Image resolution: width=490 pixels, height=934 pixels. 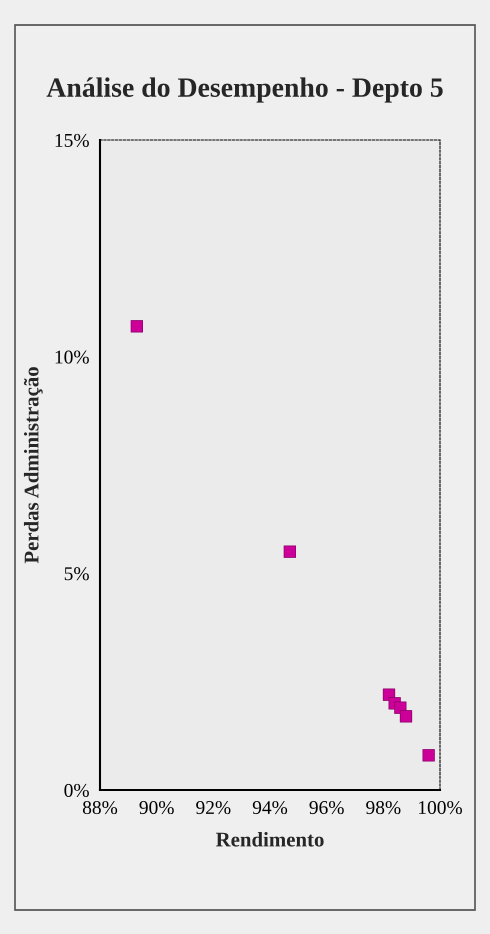 I want to click on x-tick-label: 100%, so click(x=440, y=807).